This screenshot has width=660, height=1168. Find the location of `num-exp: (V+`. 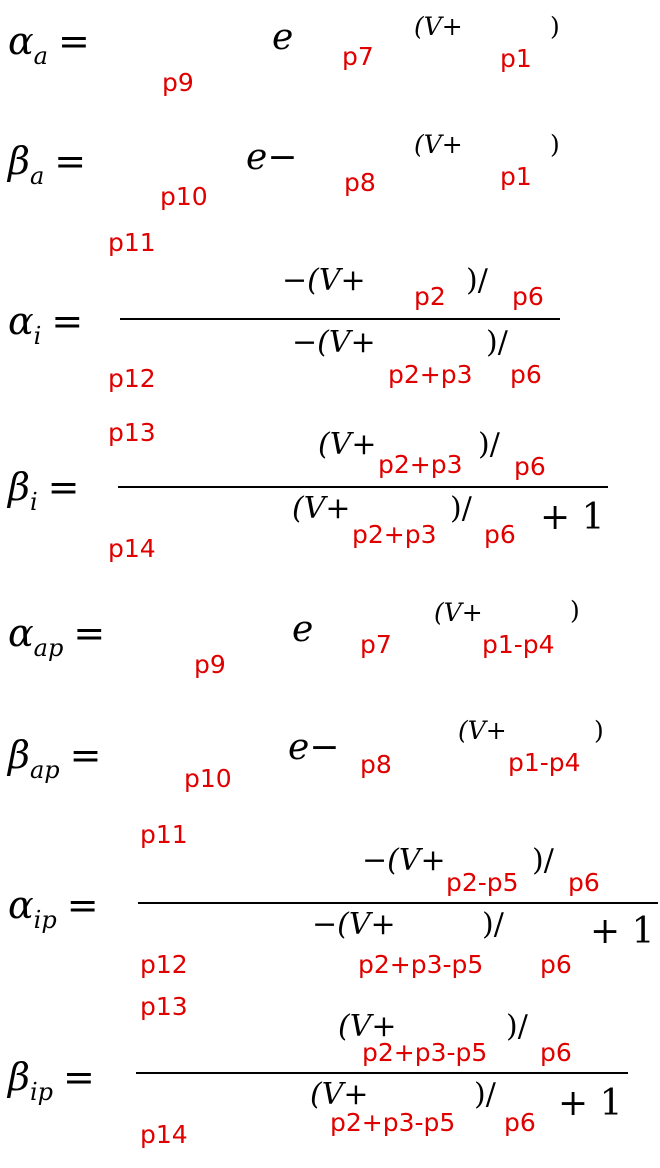

num-exp: (V+ is located at coordinates (347, 445).